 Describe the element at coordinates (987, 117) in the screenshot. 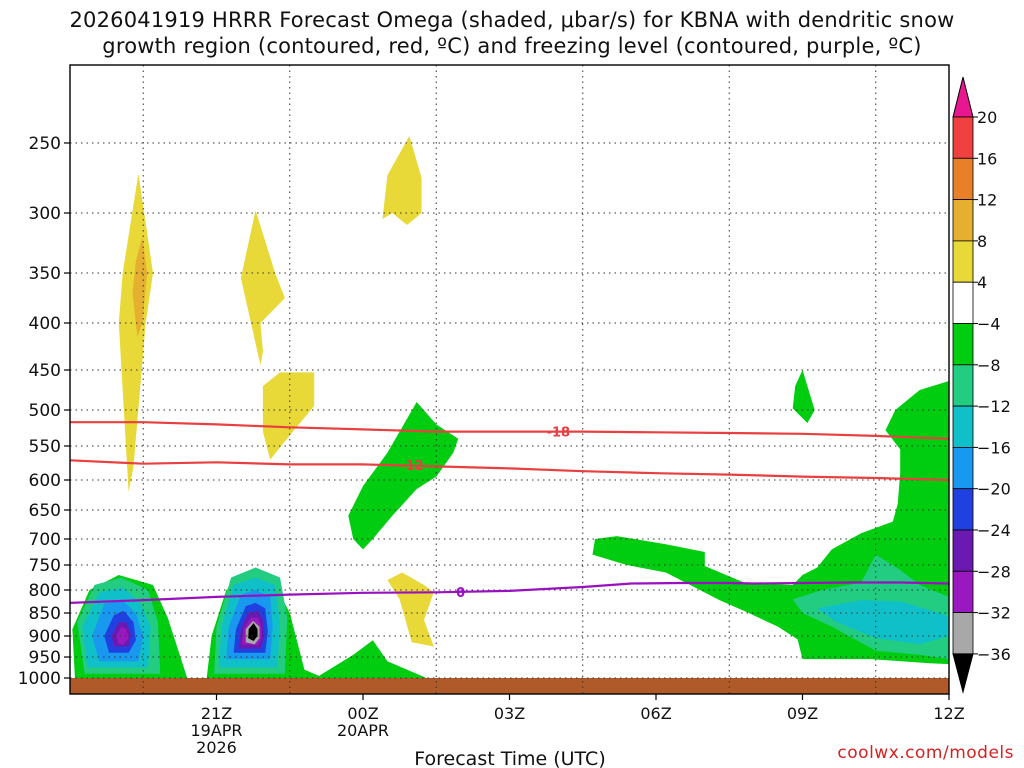

I see `colorbar-label: 20` at that location.